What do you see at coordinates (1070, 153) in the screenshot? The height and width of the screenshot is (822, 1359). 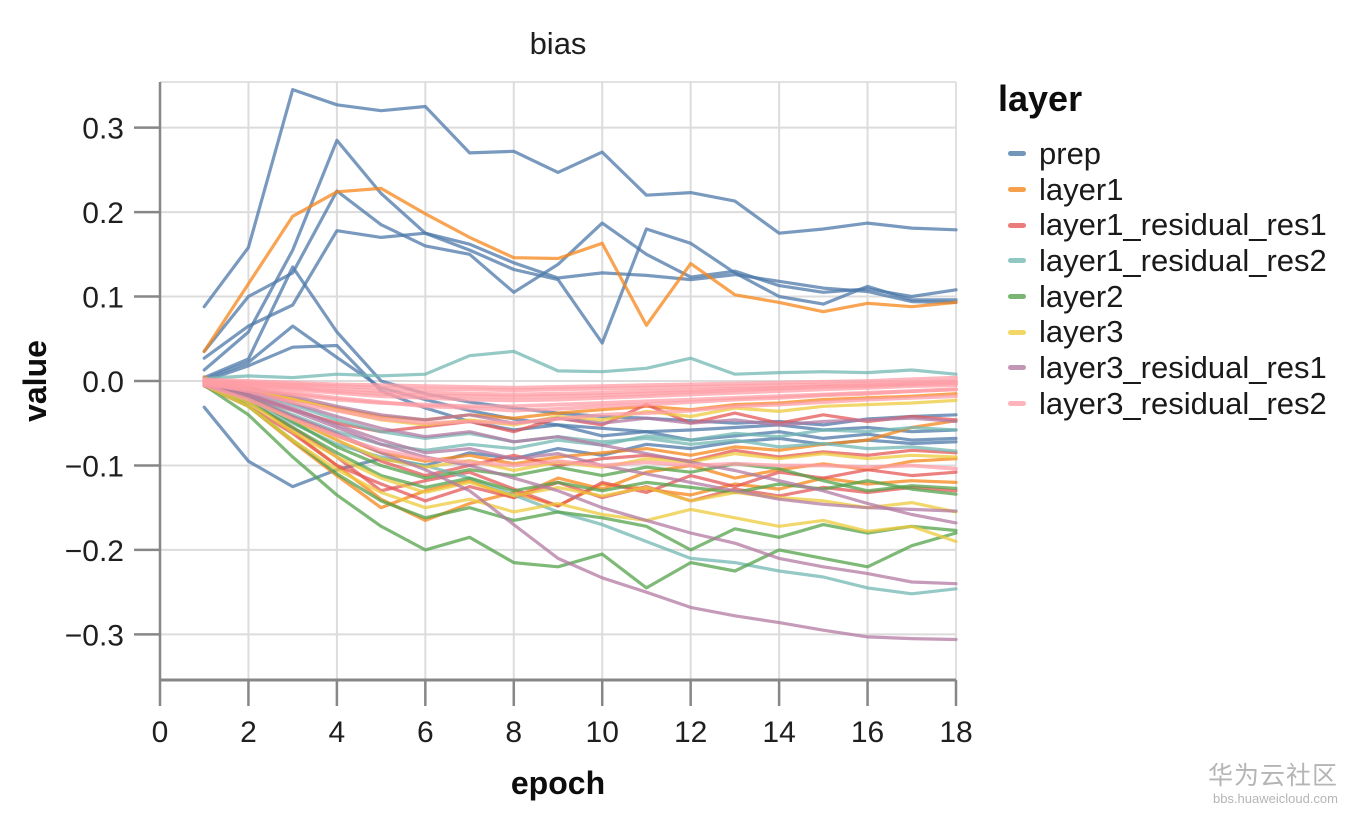 I see `legend-label: prep` at bounding box center [1070, 153].